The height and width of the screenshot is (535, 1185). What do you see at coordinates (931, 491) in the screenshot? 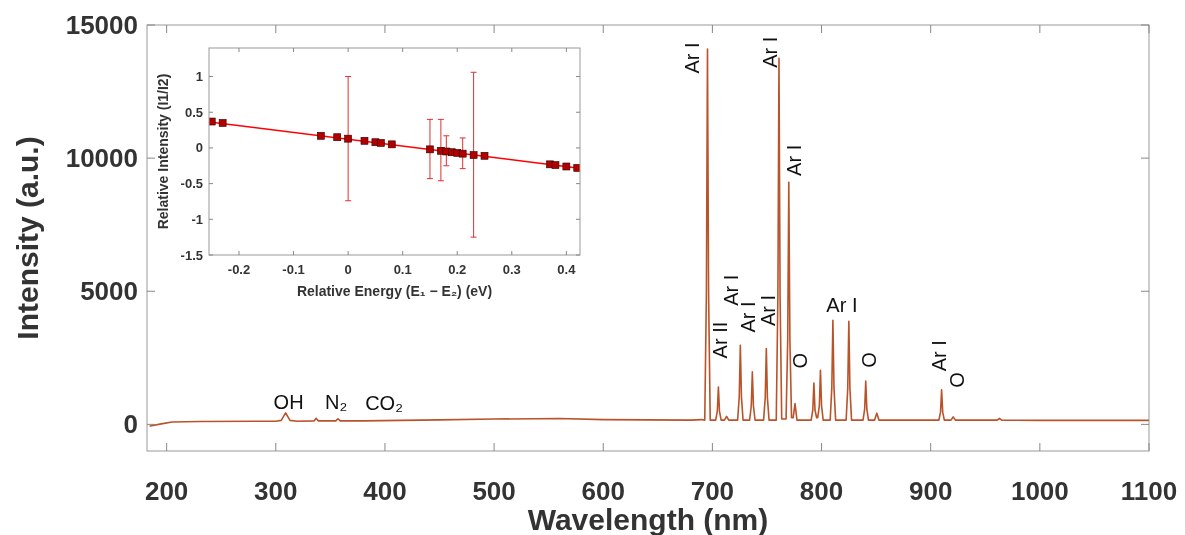
I see `x-tick-label: 900` at bounding box center [931, 491].